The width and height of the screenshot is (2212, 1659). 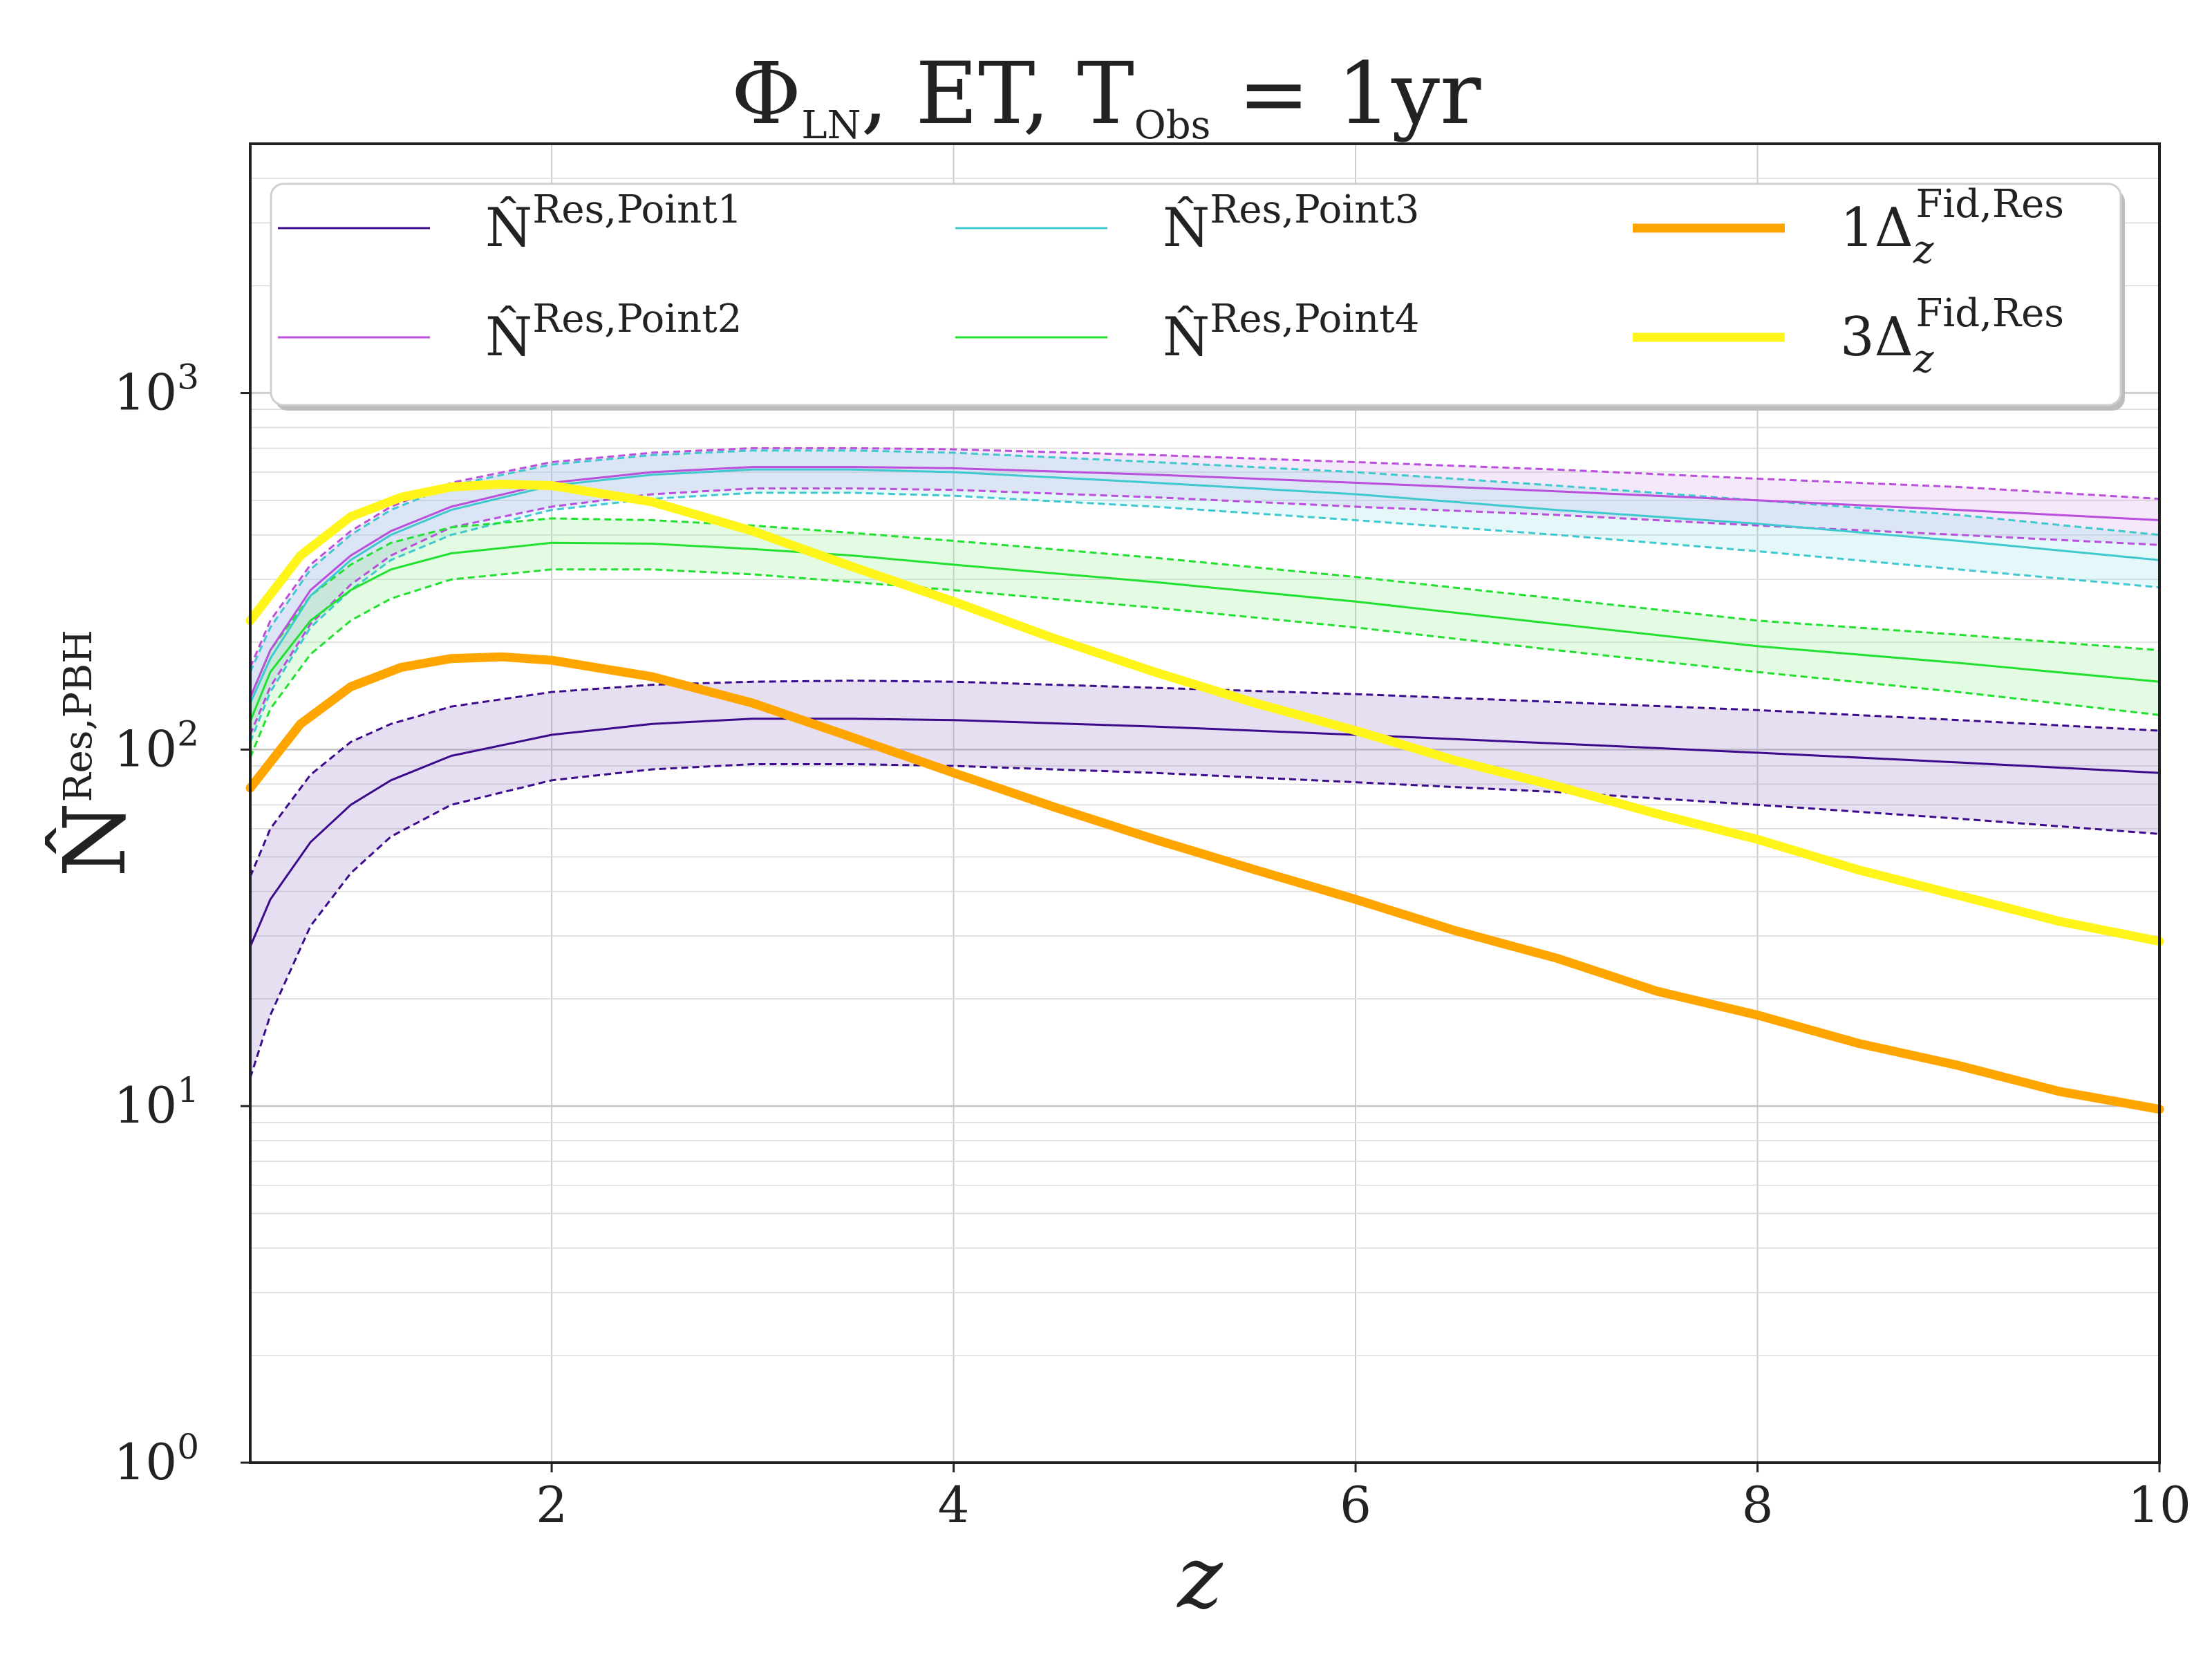 I want to click on legend-label-4: N̂Res,Point4, so click(x=1291, y=332).